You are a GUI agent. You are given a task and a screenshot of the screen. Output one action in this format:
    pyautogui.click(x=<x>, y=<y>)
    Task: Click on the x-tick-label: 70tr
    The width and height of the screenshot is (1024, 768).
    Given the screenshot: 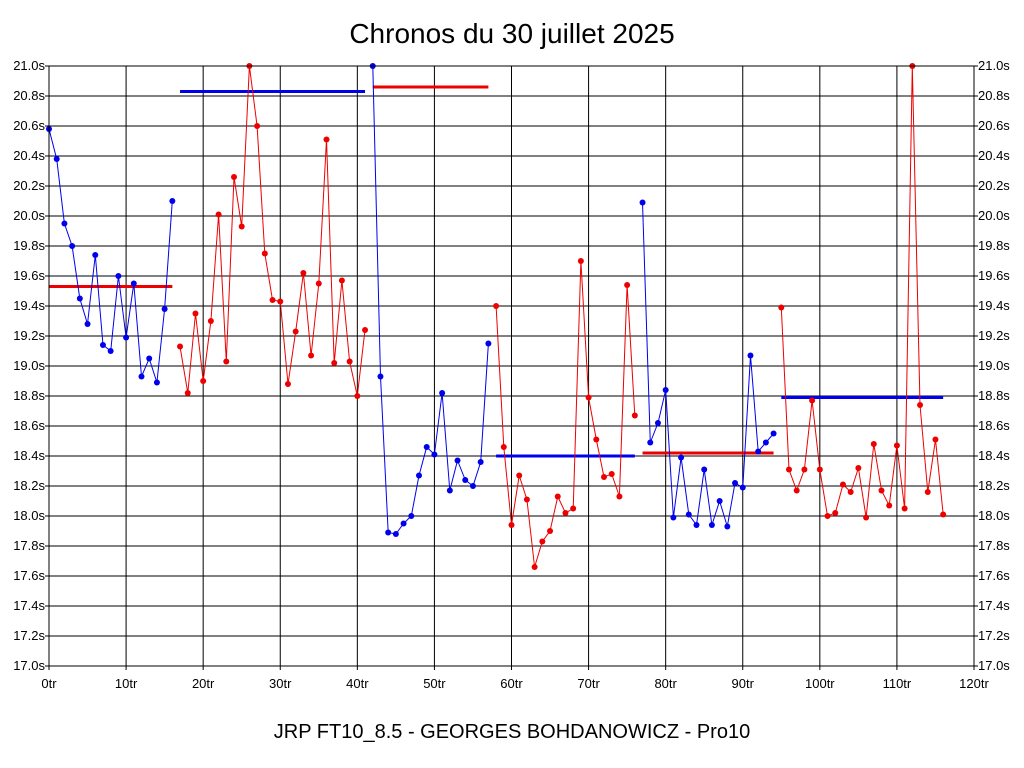 What is the action you would take?
    pyautogui.click(x=588, y=683)
    